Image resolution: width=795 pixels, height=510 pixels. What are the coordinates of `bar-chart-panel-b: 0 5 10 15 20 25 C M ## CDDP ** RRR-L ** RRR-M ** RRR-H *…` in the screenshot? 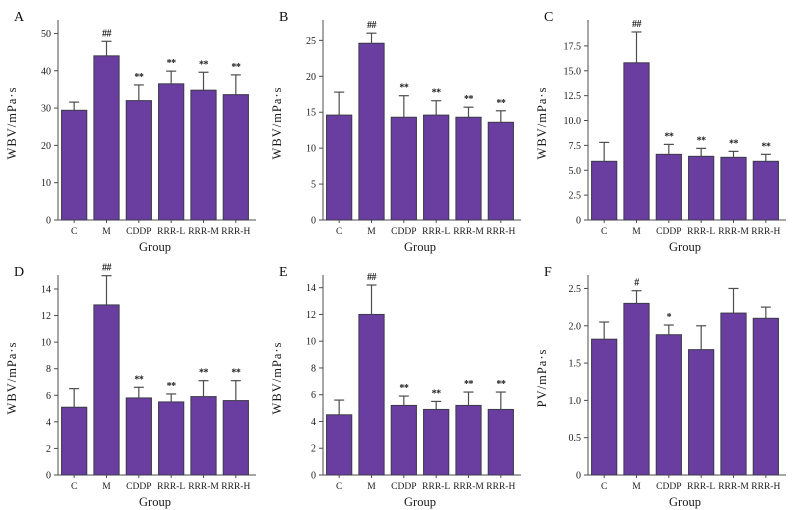 It's located at (395, 137).